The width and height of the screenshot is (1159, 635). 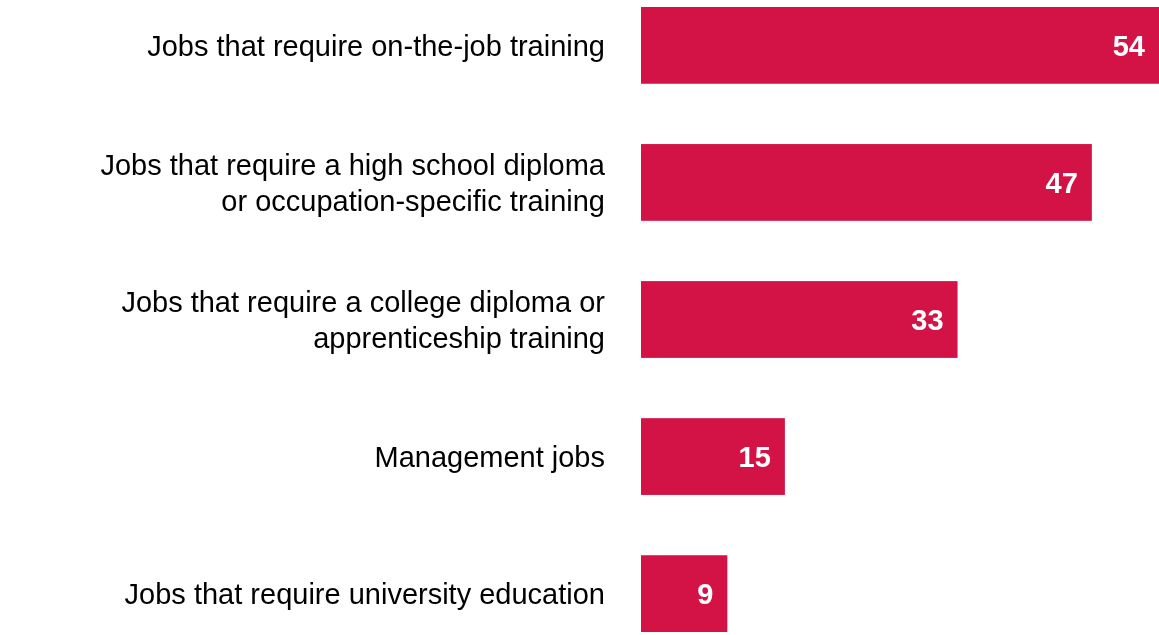 What do you see at coordinates (705, 593) in the screenshot?
I see `data-label: 9` at bounding box center [705, 593].